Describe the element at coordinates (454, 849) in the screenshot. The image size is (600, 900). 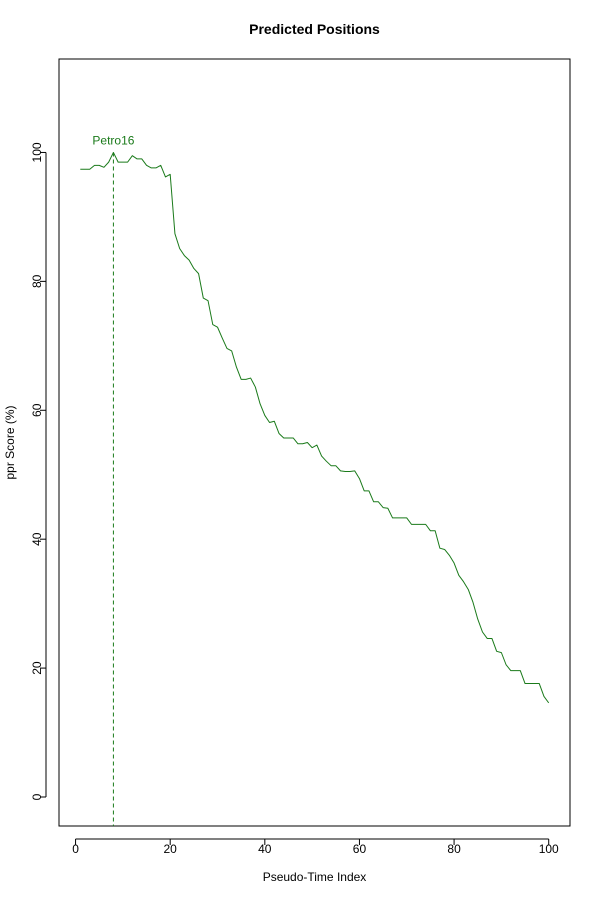
I see `x-tick-label: 80` at that location.